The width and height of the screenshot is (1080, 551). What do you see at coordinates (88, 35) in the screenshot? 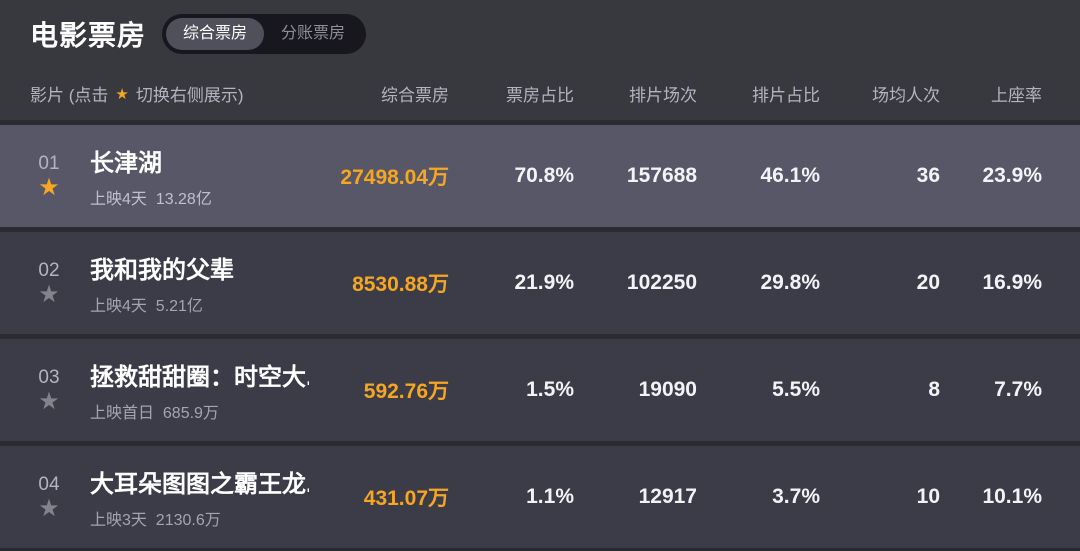
I see `page-title: 电影票房` at bounding box center [88, 35].